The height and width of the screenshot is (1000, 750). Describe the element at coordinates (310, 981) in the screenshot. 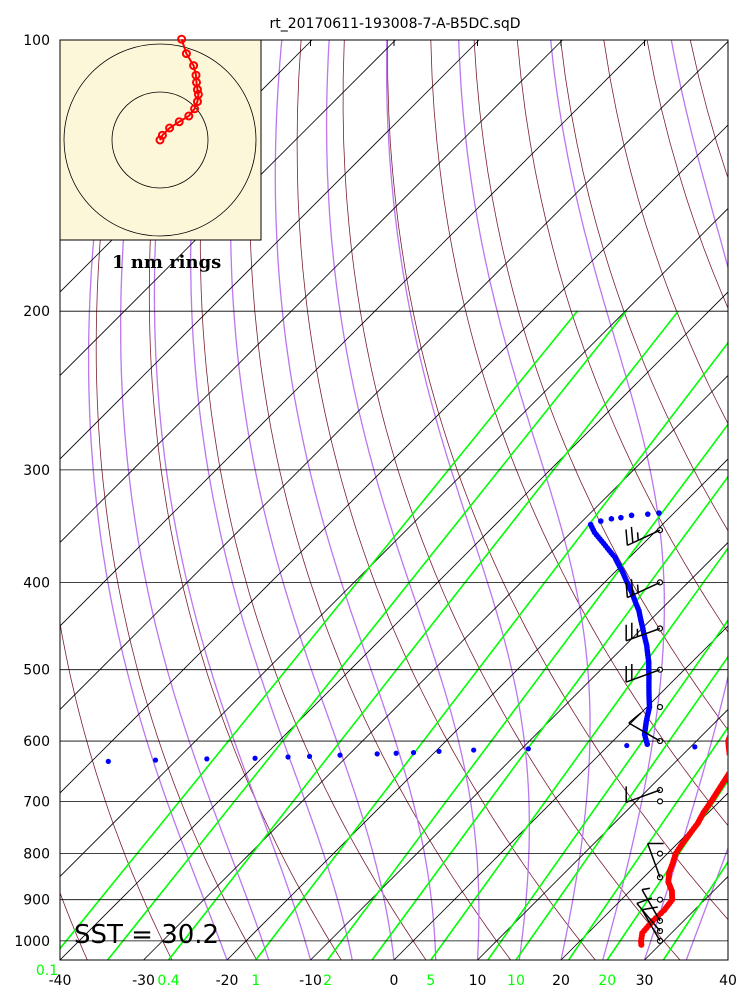

I see `x-tick-label: -10` at that location.